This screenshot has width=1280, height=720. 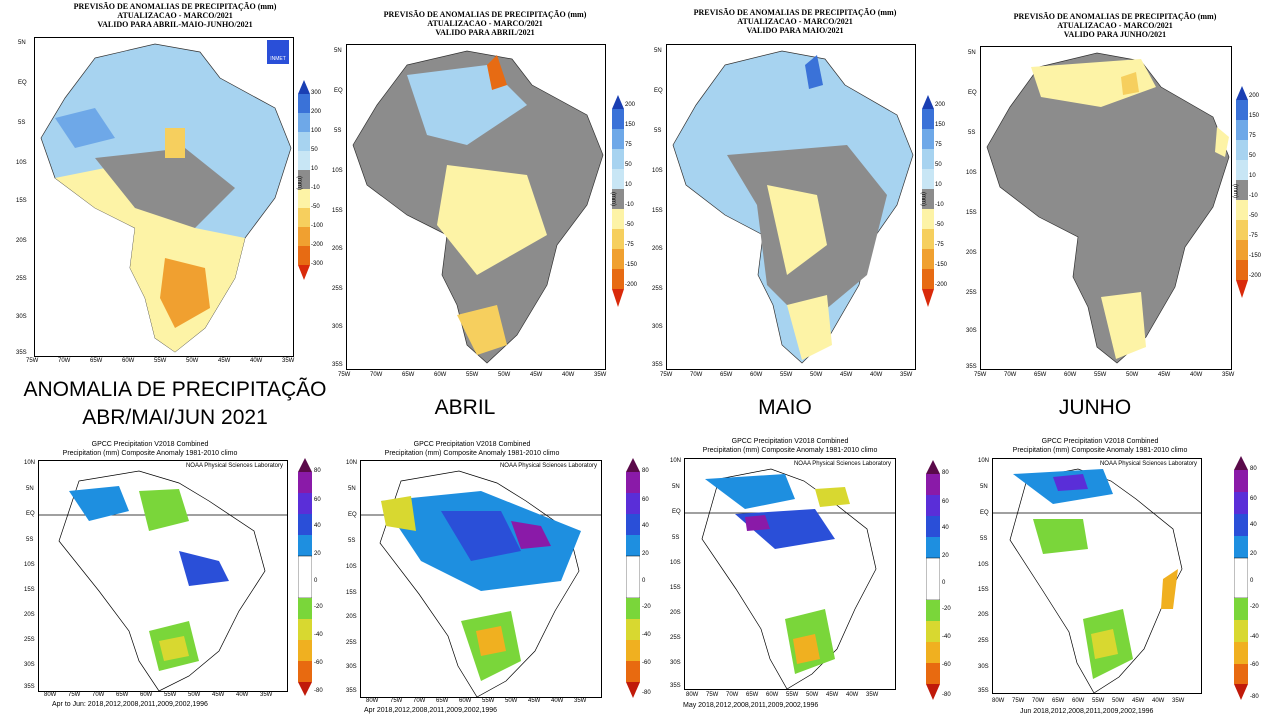 I want to click on cb-label: 20, so click(x=945, y=556).